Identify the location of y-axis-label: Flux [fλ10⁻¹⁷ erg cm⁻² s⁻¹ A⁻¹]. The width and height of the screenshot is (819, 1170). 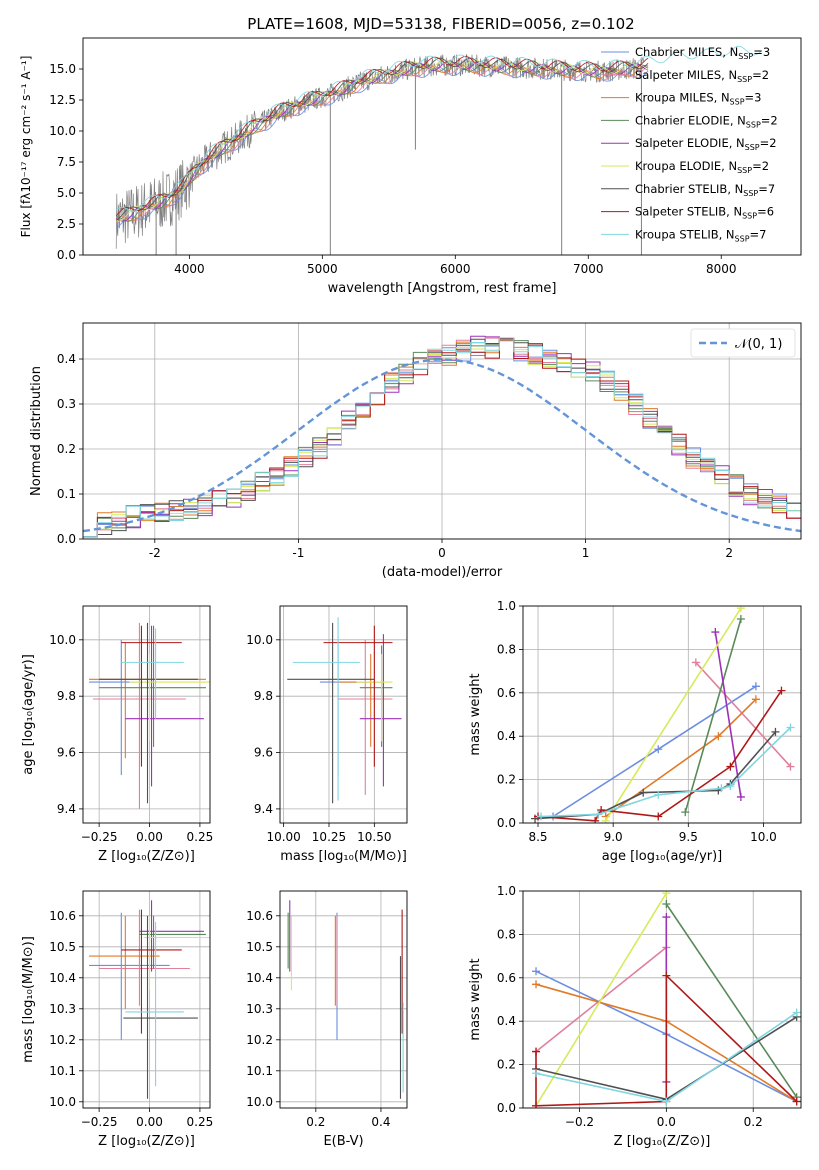
(26, 147).